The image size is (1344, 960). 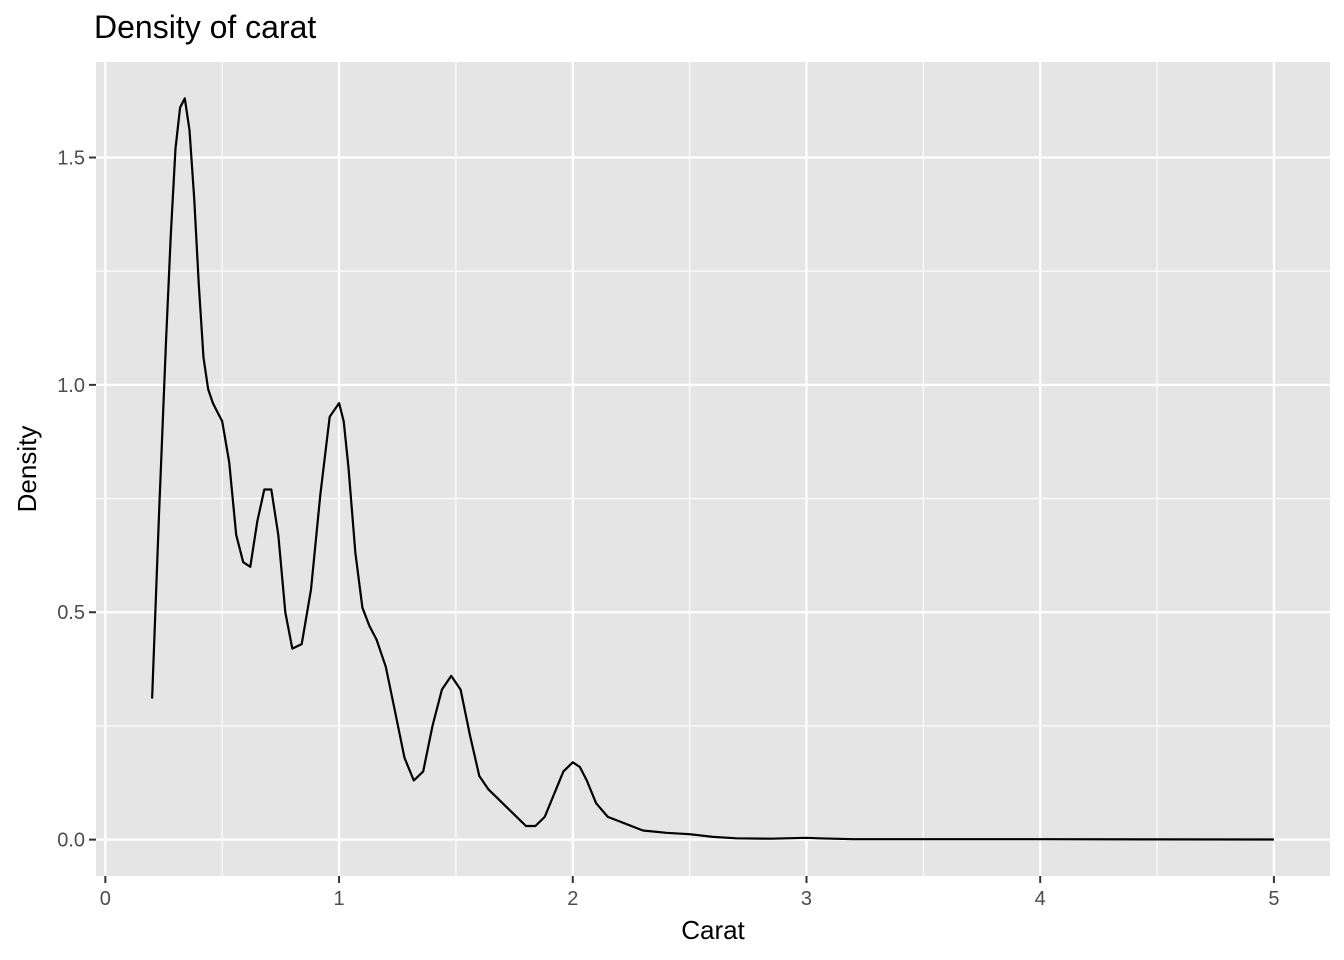 What do you see at coordinates (71, 841) in the screenshot?
I see `y-tick-label: 0.0` at bounding box center [71, 841].